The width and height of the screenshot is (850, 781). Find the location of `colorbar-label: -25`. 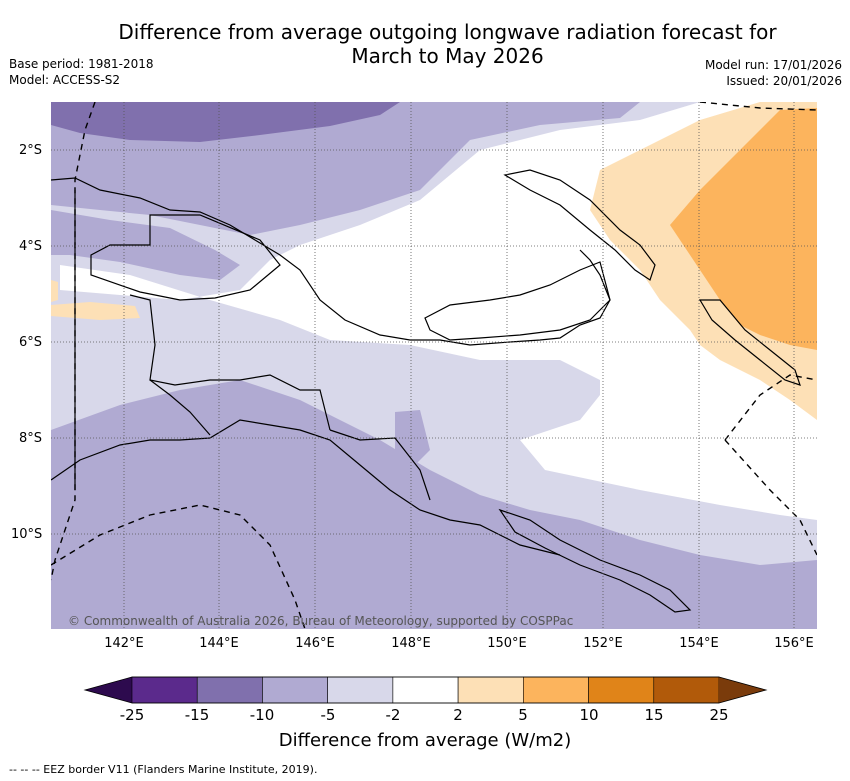

colorbar-label: -25 is located at coordinates (132, 715).